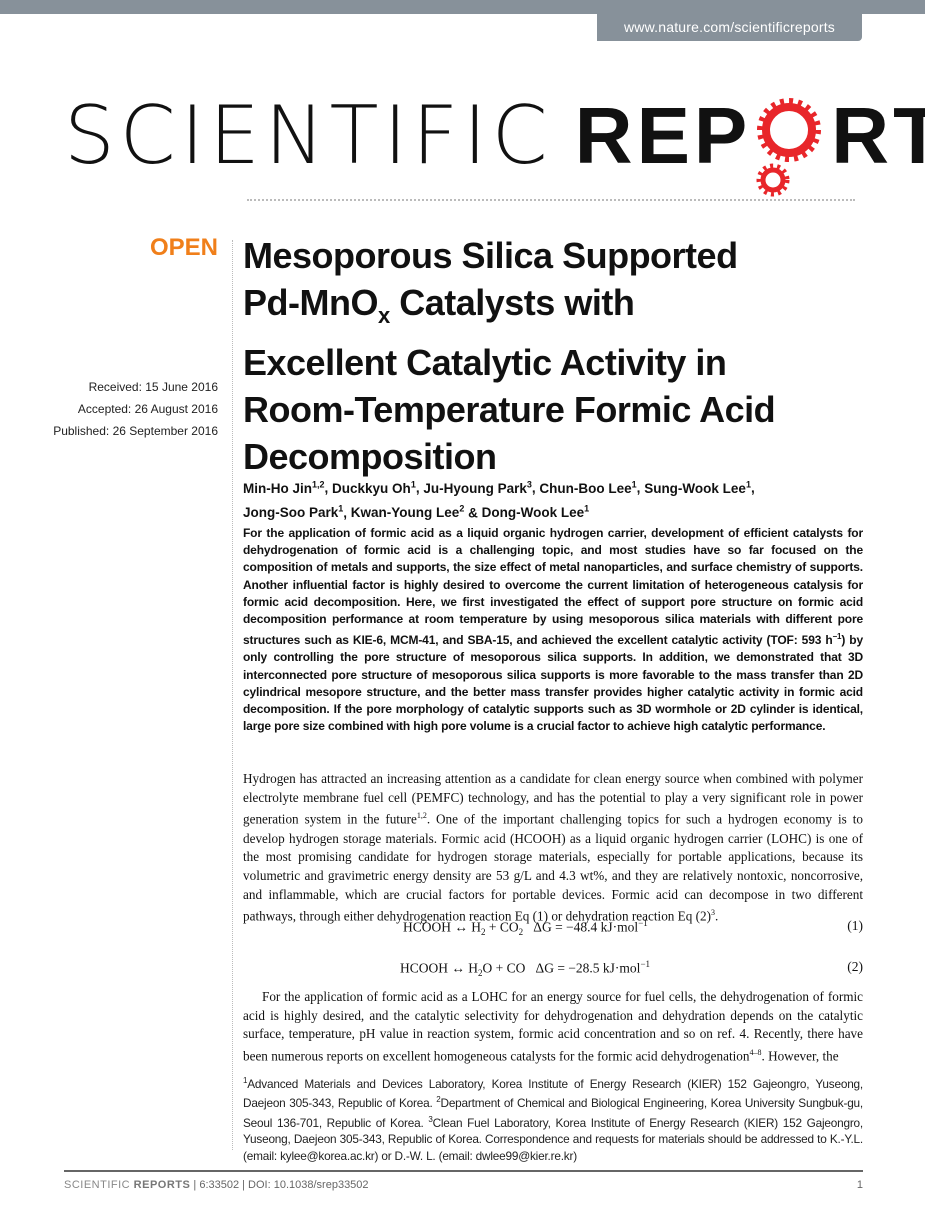 The image size is (925, 1217). Describe the element at coordinates (697, 487) in the screenshot. I see `author: Sung-Wook Lee1` at that location.